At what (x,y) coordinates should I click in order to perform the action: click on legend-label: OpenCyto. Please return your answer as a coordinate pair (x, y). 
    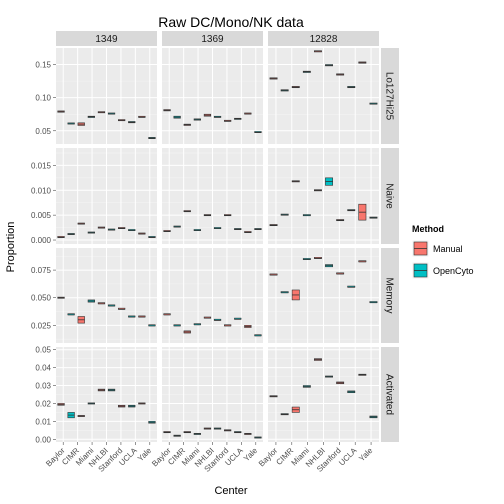
    Looking at the image, I should click on (453, 271).